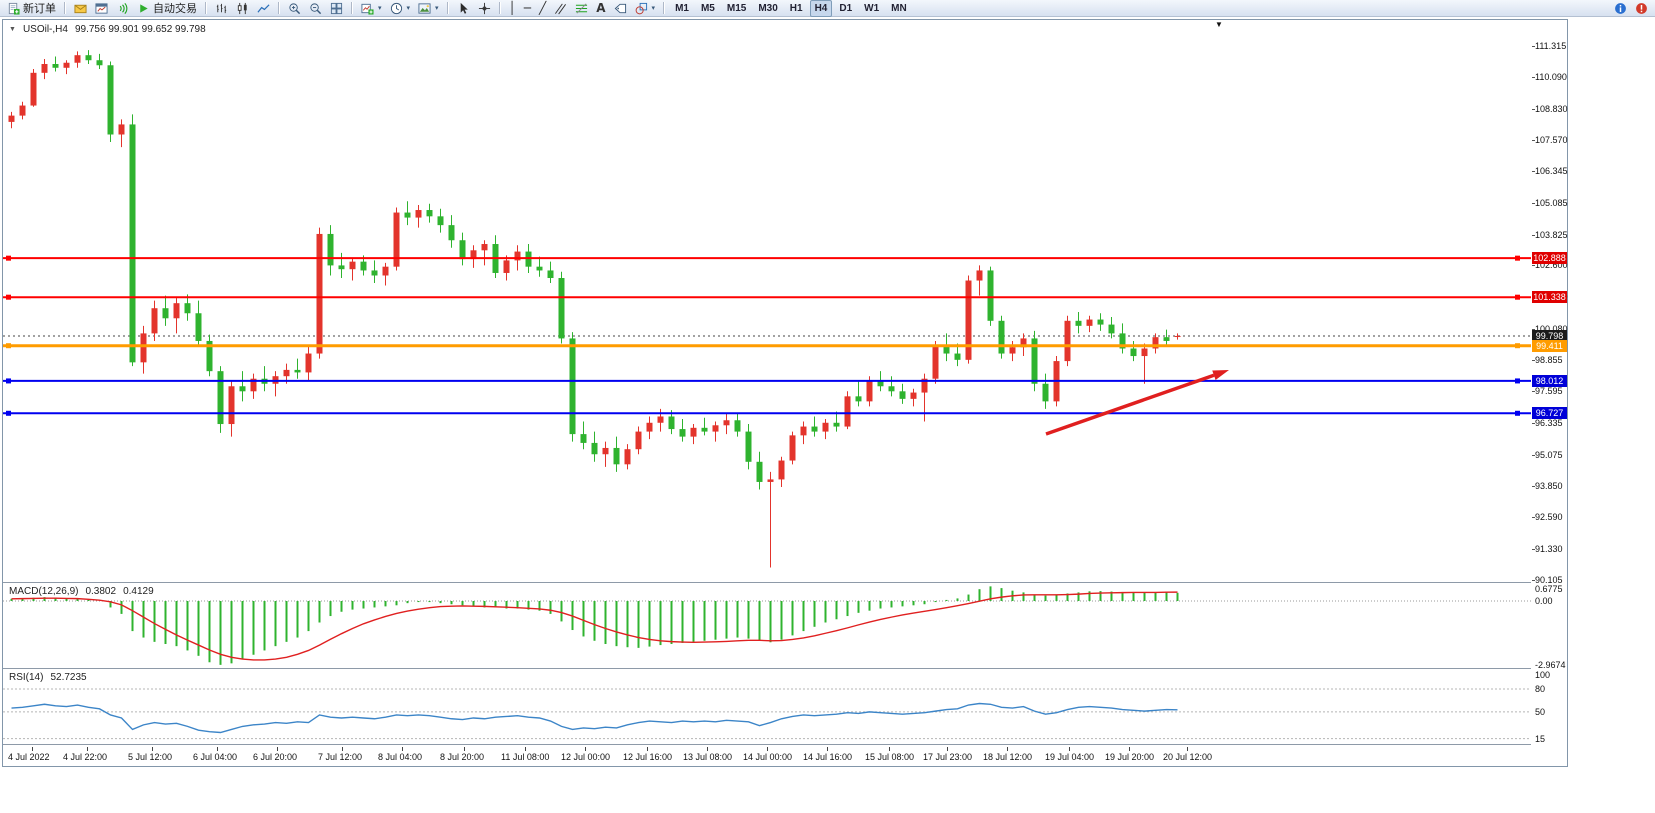  What do you see at coordinates (1130, 404) in the screenshot?
I see `trend-arrow-line` at bounding box center [1130, 404].